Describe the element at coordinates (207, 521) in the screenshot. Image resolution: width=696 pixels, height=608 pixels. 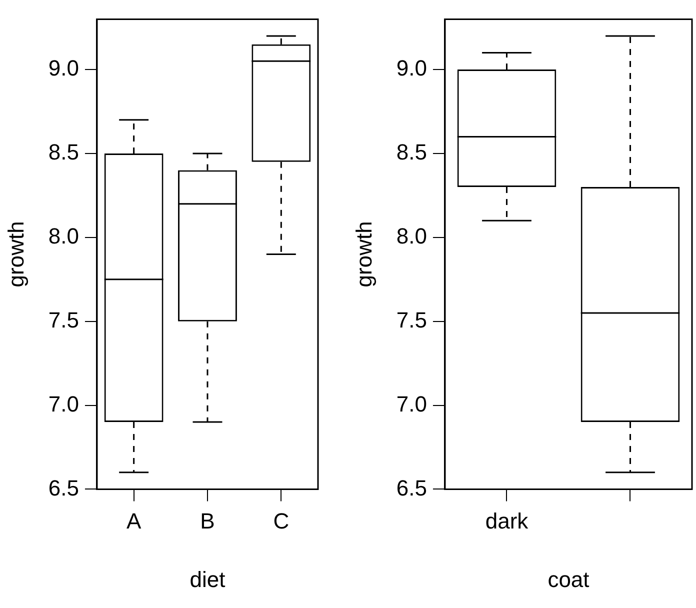
I see `x-tick-label: B` at that location.